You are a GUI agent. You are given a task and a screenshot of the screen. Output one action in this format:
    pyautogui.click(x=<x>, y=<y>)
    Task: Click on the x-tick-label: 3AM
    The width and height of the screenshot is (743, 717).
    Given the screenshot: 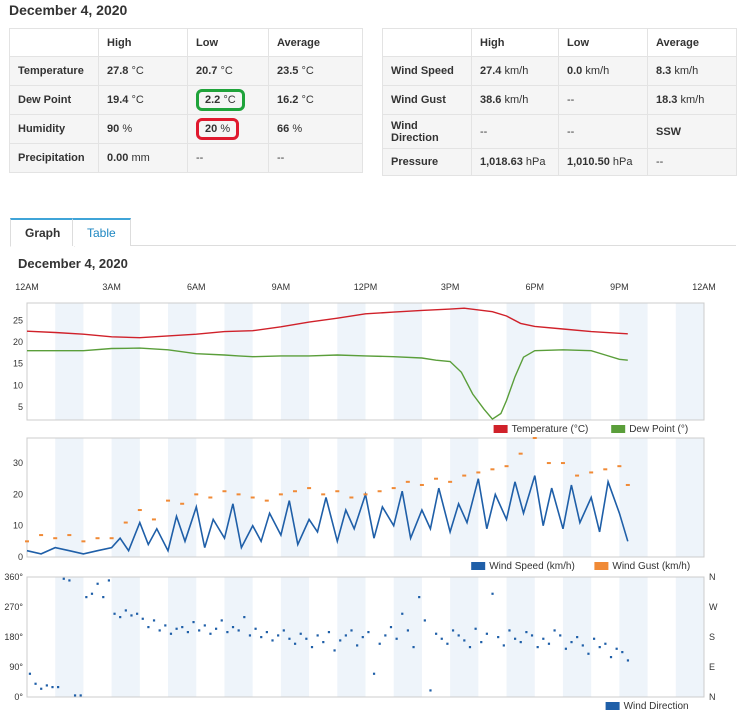 What is the action you would take?
    pyautogui.click(x=111, y=287)
    